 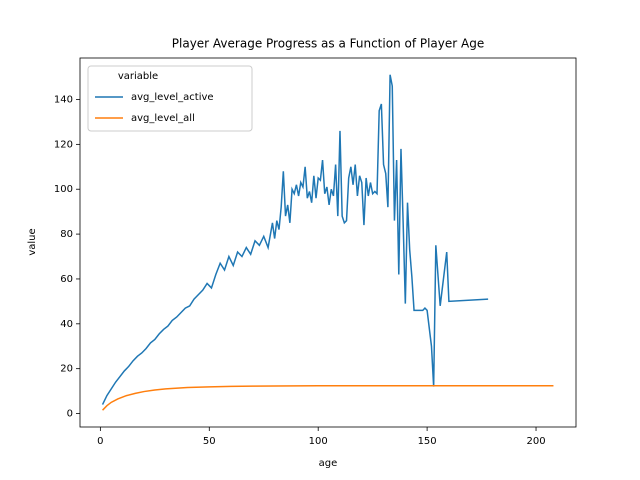 What do you see at coordinates (328, 397) in the screenshot?
I see `data-line` at bounding box center [328, 397].